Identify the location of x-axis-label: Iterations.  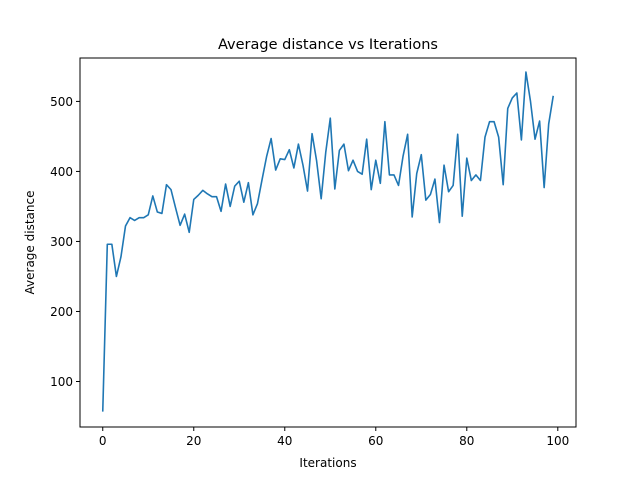
(327, 463).